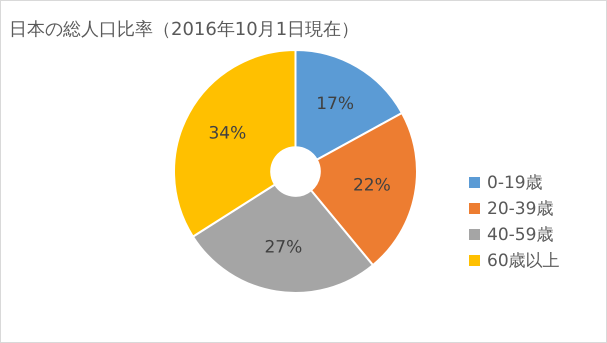 The height and width of the screenshot is (343, 607). Describe the element at coordinates (227, 133) in the screenshot. I see `data-label: 34%` at that location.